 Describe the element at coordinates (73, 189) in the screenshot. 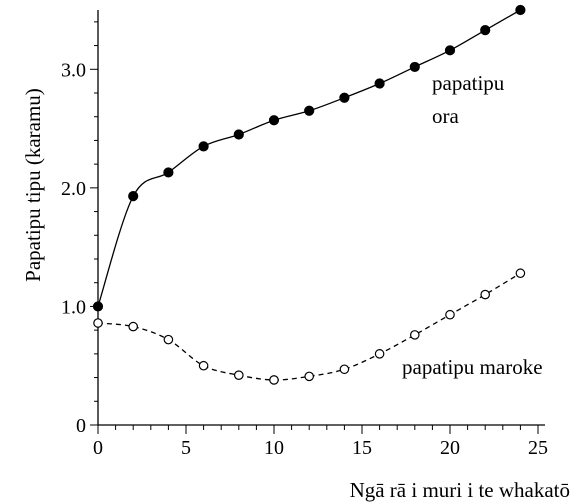

I see `y-tick-label: 2.0` at that location.